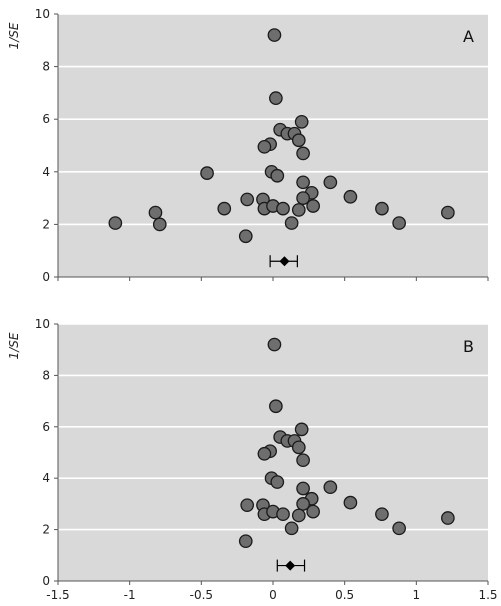 The height and width of the screenshot is (606, 501). I want to click on x-tick-label: -0.5, so click(201, 595).